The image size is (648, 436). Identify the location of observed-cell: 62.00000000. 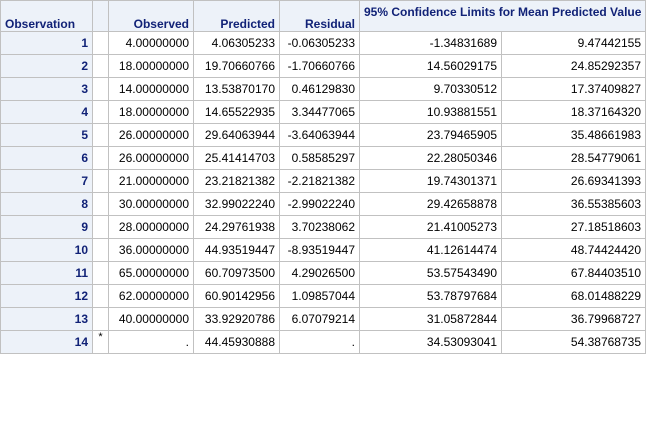
(151, 296).